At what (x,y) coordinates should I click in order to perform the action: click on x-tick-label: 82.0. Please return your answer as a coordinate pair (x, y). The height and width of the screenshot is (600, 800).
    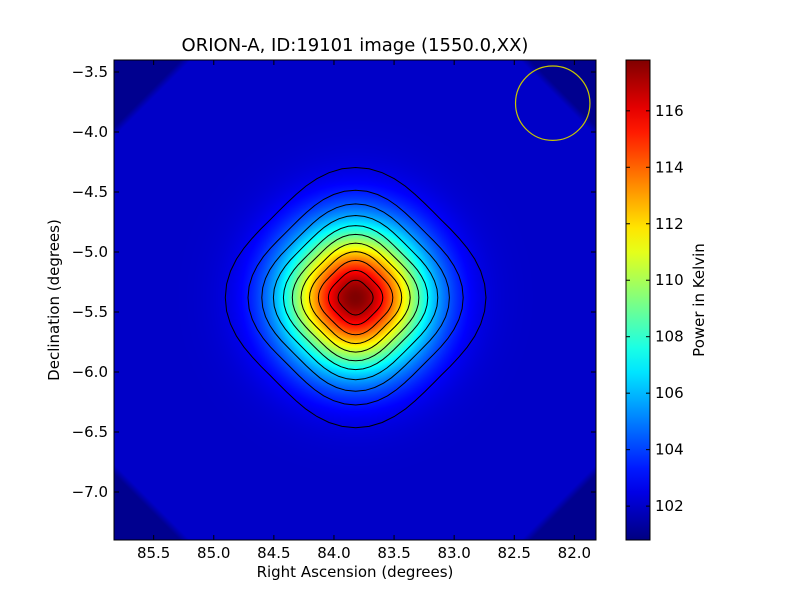
    Looking at the image, I should click on (574, 553).